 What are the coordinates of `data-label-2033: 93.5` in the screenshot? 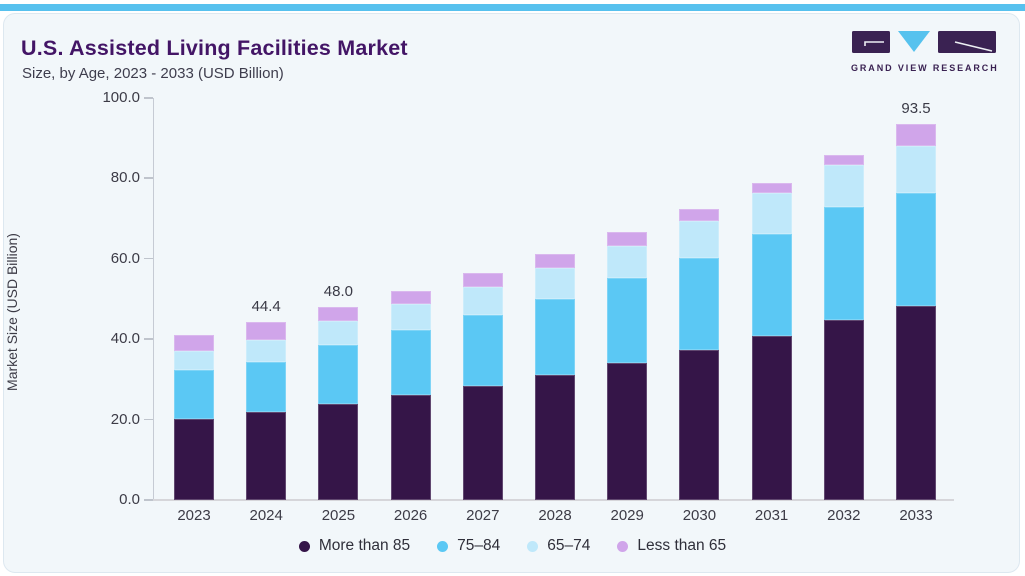 It's located at (916, 109).